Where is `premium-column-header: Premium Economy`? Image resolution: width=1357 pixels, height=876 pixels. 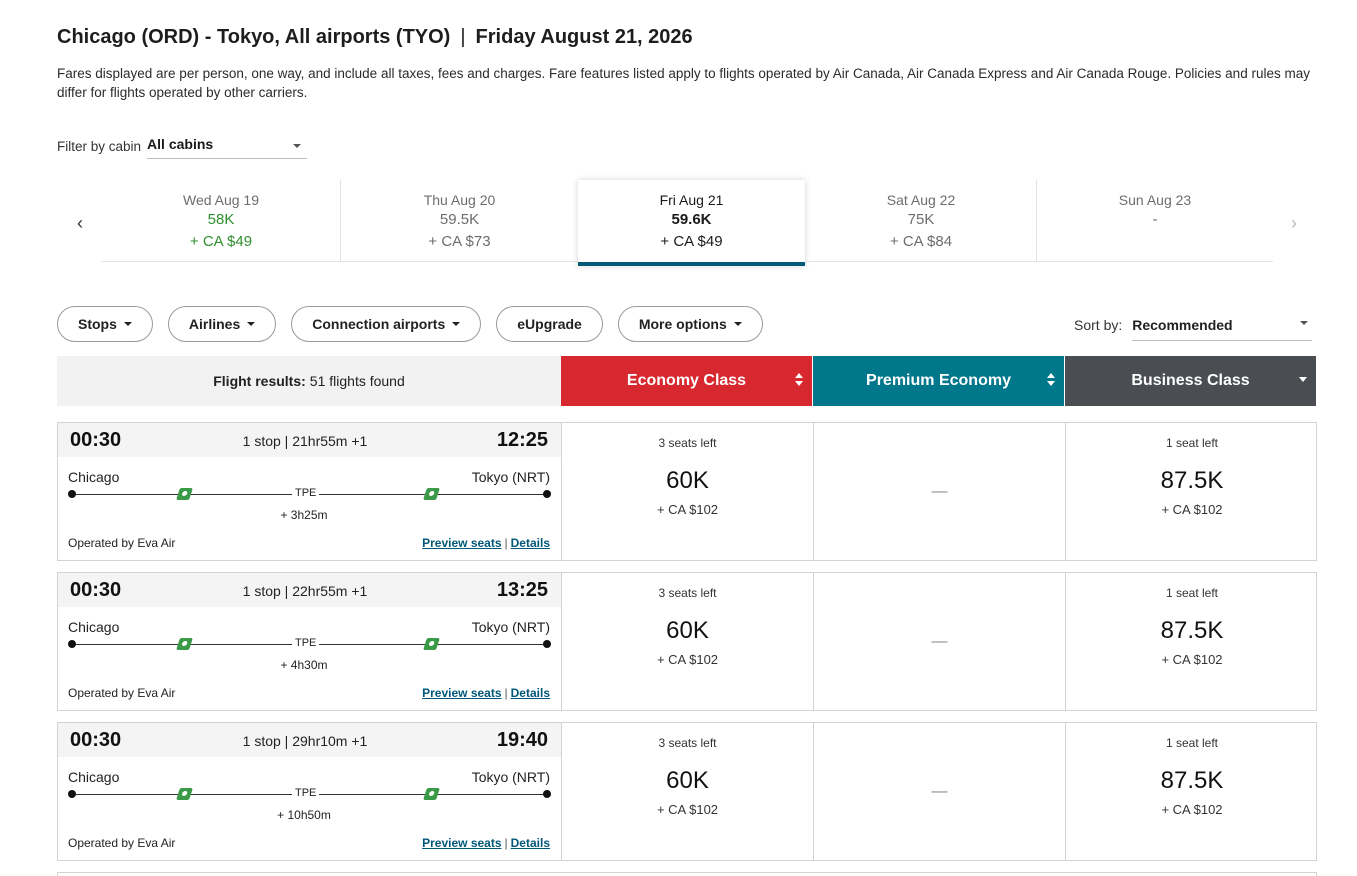 premium-column-header: Premium Economy is located at coordinates (938, 381).